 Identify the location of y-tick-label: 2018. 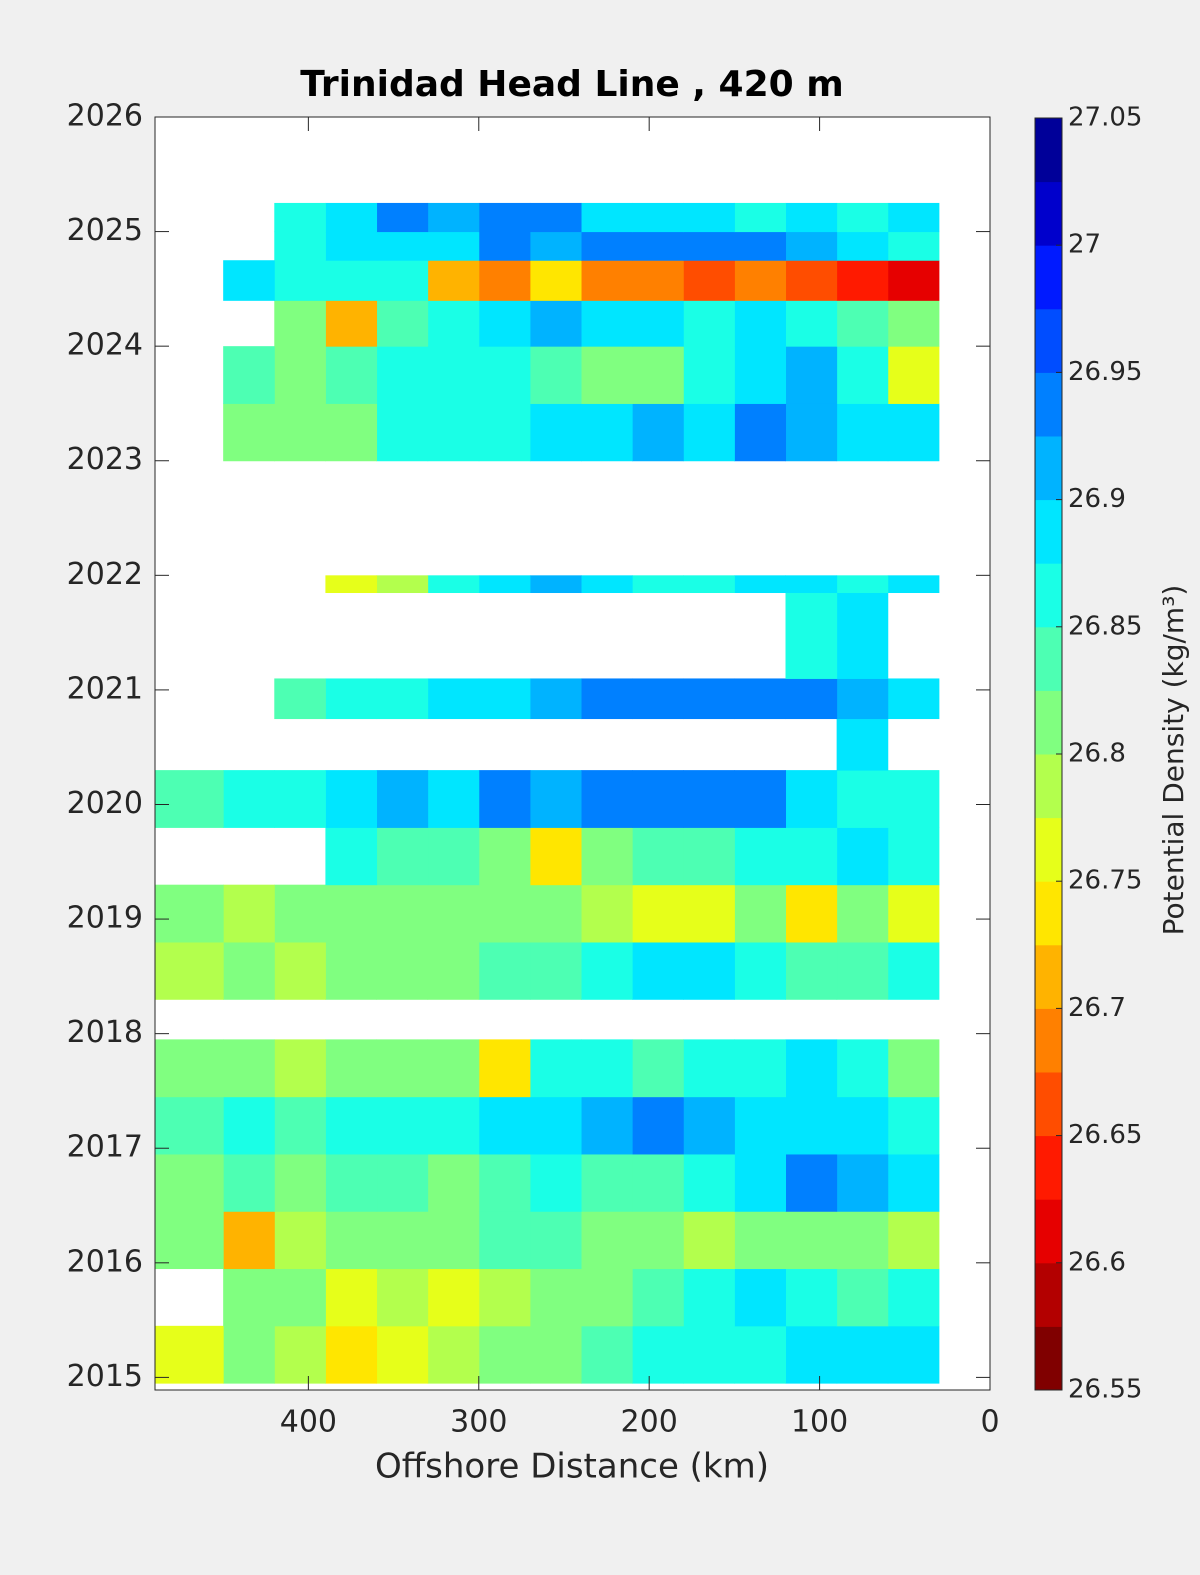
(105, 1032).